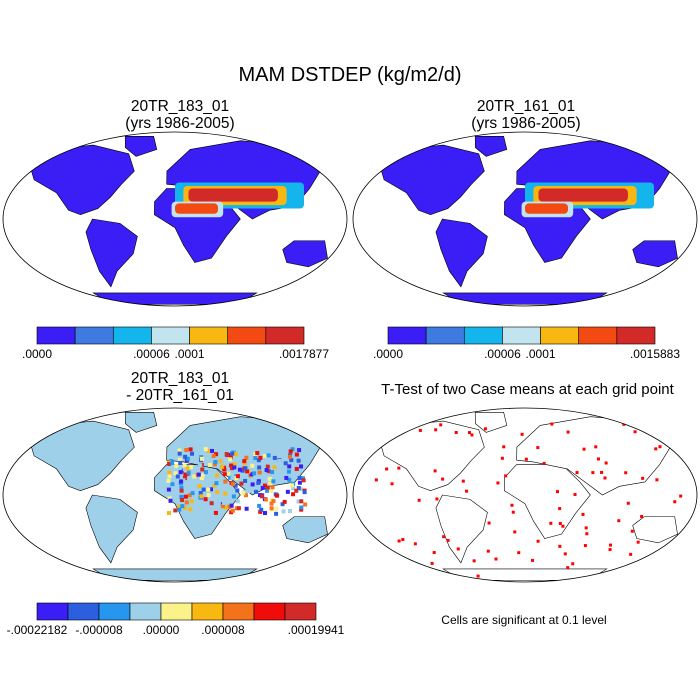 This screenshot has height=700, width=700. What do you see at coordinates (305, 530) in the screenshot?
I see `continent-australia` at bounding box center [305, 530].